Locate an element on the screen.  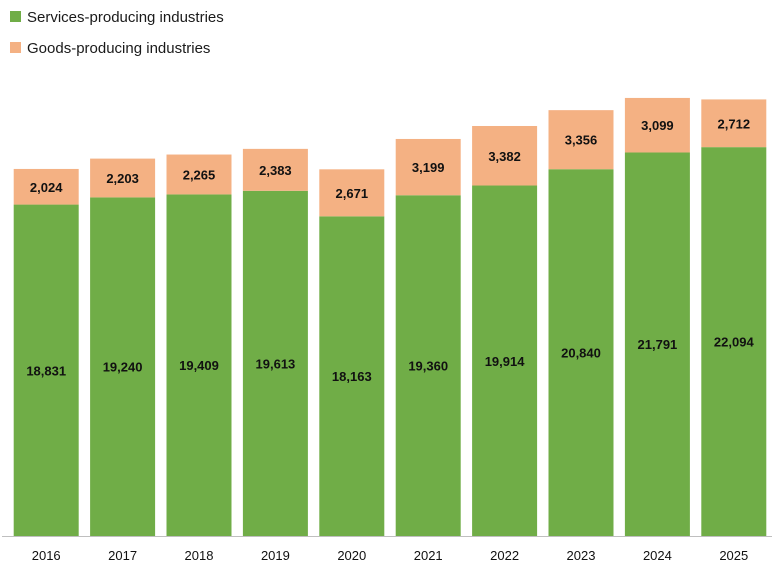
x-tick-label-2018: 2018 is located at coordinates (199, 555).